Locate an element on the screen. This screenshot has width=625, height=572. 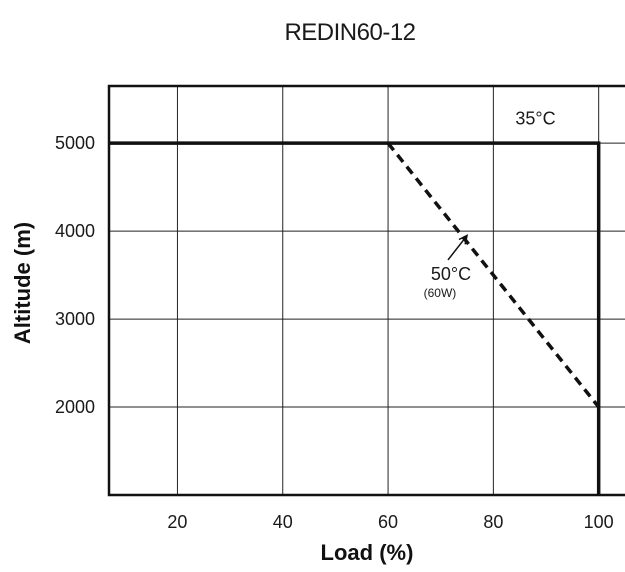
annotation-50c: 50°C is located at coordinates (451, 274).